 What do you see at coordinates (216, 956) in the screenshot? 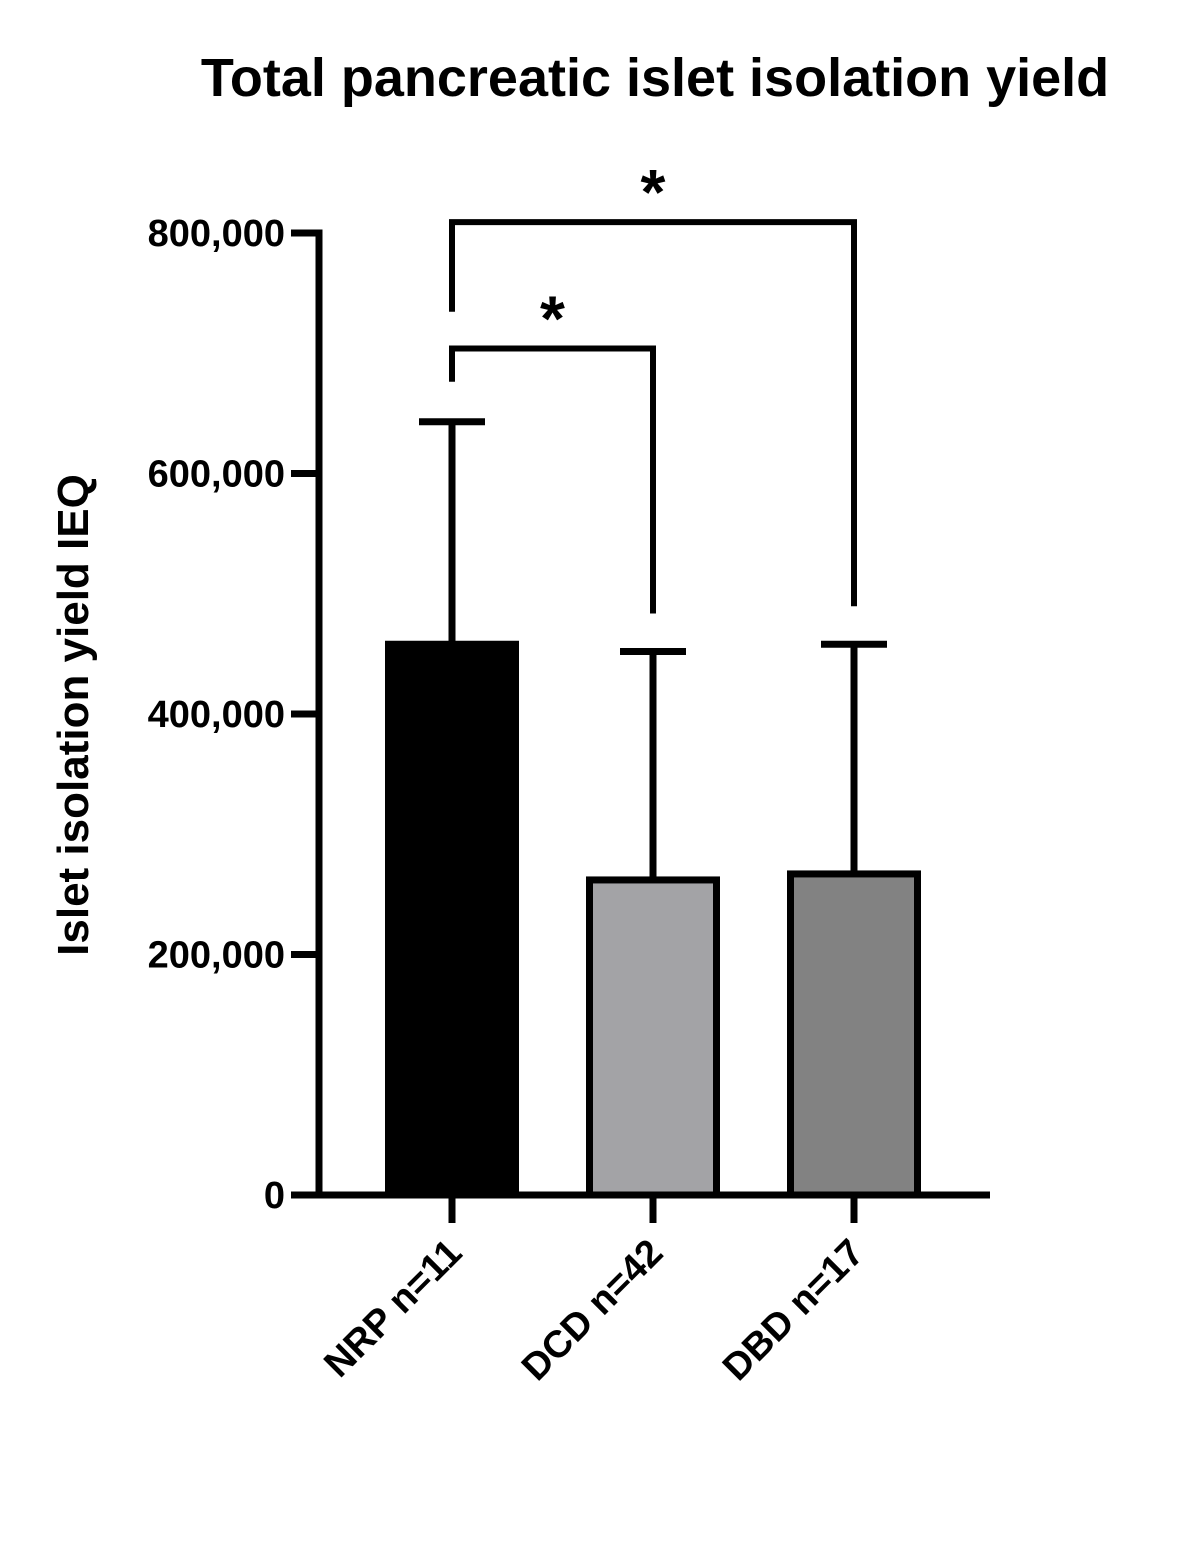
I see `y-tick-label: 200,000` at bounding box center [216, 956].